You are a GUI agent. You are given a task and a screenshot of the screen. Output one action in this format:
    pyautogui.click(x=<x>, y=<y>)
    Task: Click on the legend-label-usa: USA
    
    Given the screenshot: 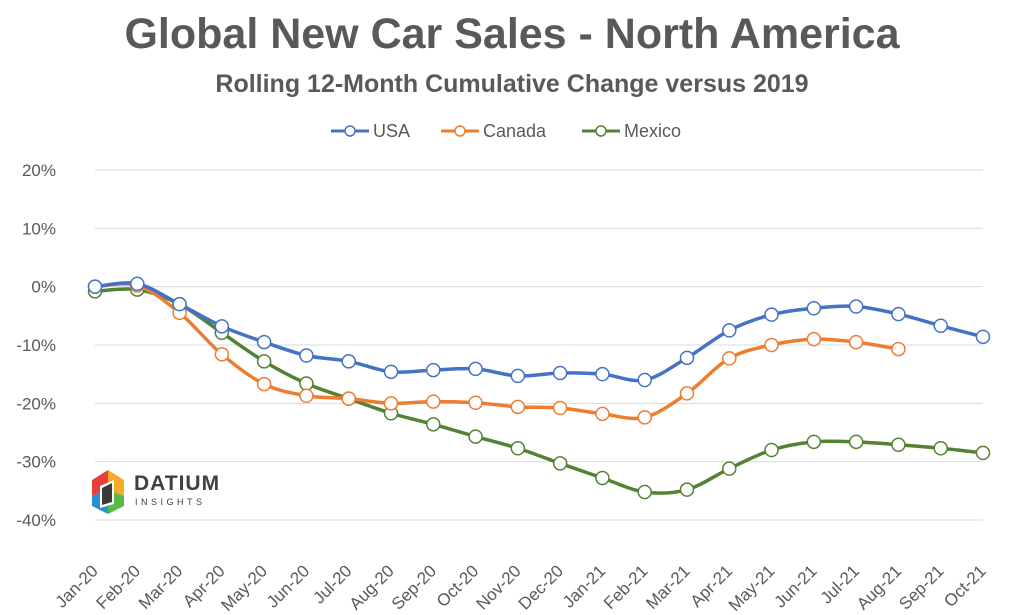 What is the action you would take?
    pyautogui.click(x=391, y=131)
    